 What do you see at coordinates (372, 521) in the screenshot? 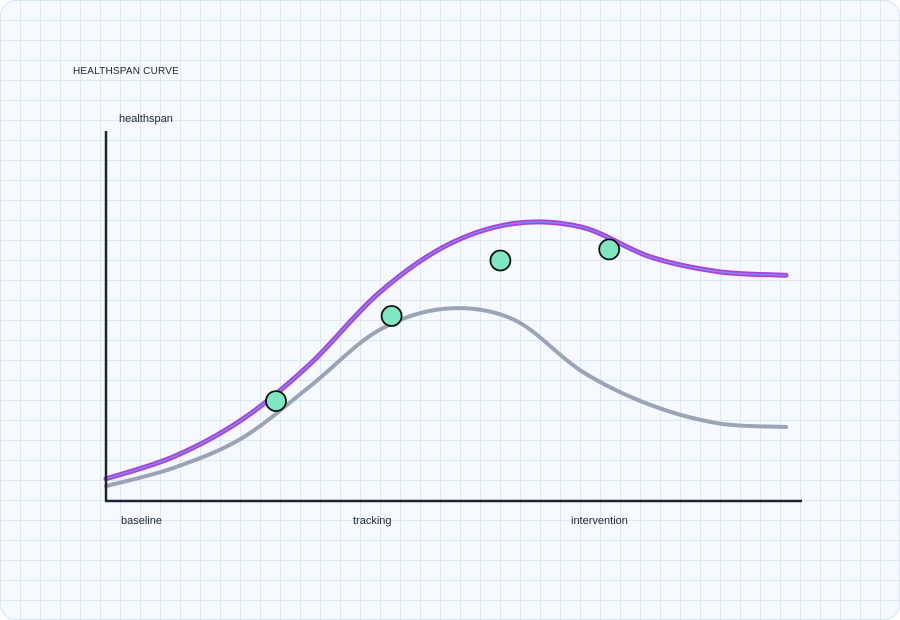
I see `x-tick-tracking: tracking` at bounding box center [372, 521].